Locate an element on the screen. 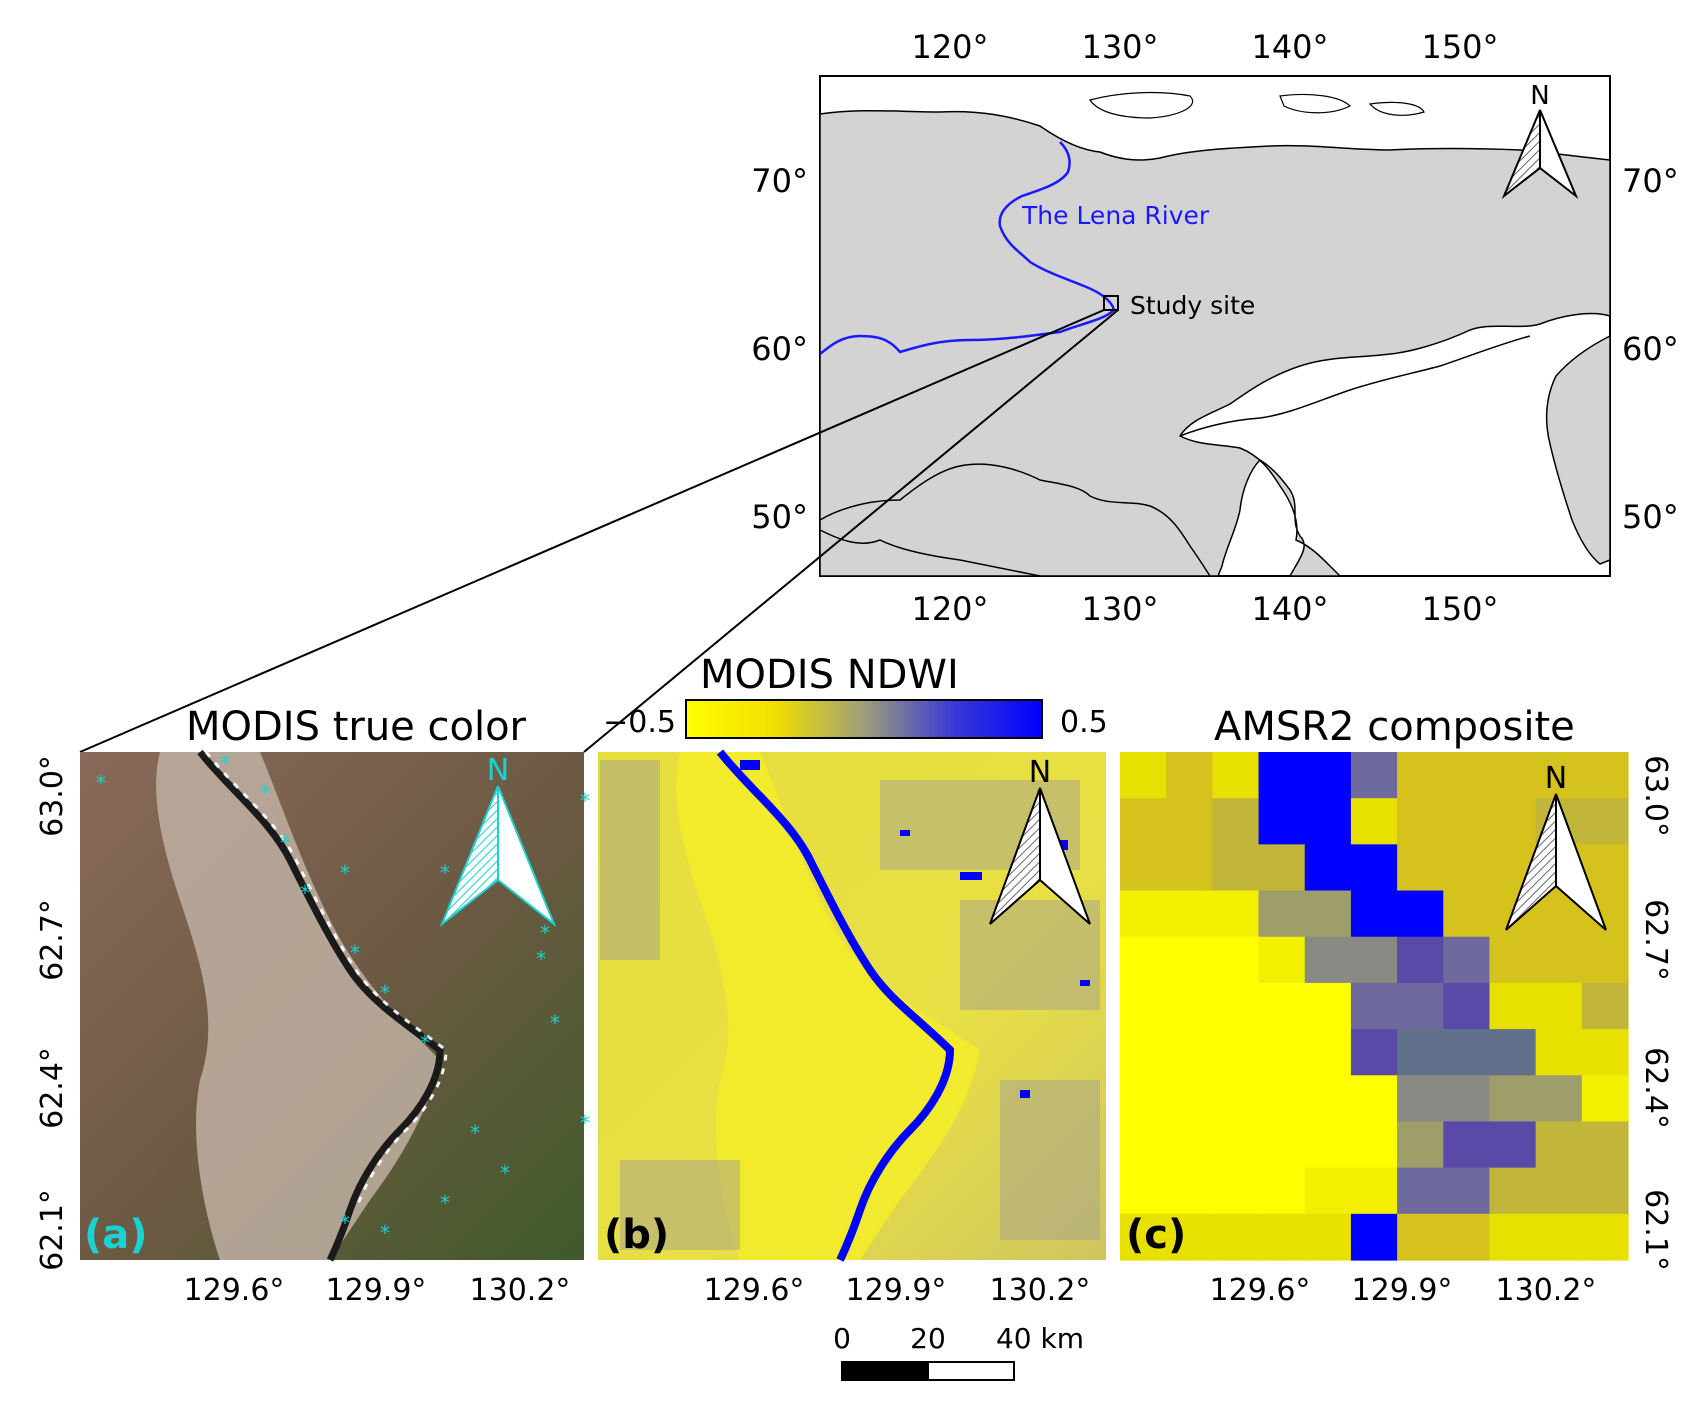 The image size is (1698, 1401). floodplain is located at coordinates (298, 1006).